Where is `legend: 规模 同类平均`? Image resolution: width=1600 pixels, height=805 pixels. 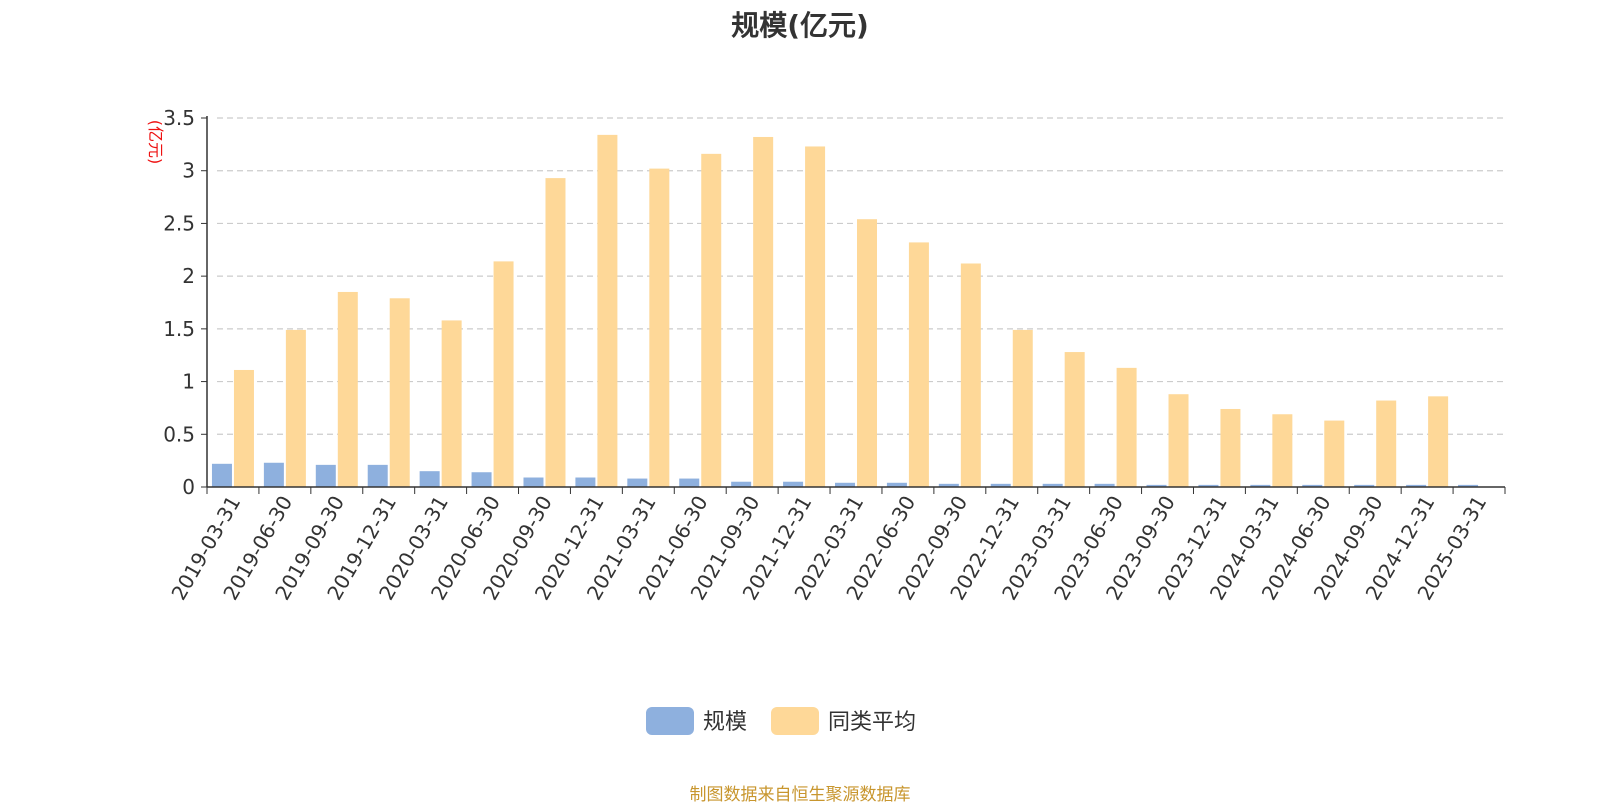
legend: 规模 同类平均 is located at coordinates (781, 721).